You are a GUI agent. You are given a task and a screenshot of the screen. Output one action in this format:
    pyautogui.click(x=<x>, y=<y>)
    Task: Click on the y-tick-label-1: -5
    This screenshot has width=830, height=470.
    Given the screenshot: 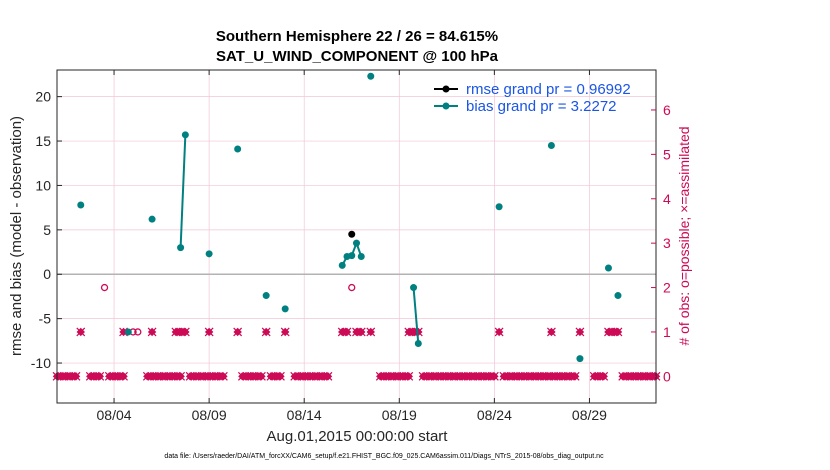 What is the action you would take?
    pyautogui.click(x=45, y=319)
    